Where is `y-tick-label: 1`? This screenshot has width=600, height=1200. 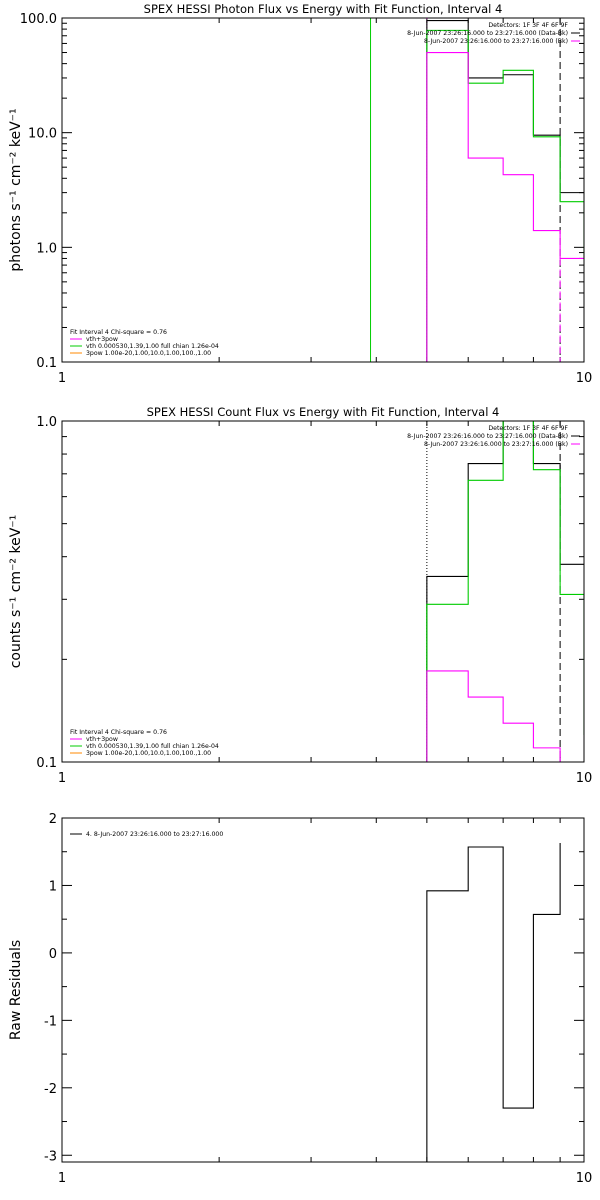
y-tick-label: 1 is located at coordinates (53, 886).